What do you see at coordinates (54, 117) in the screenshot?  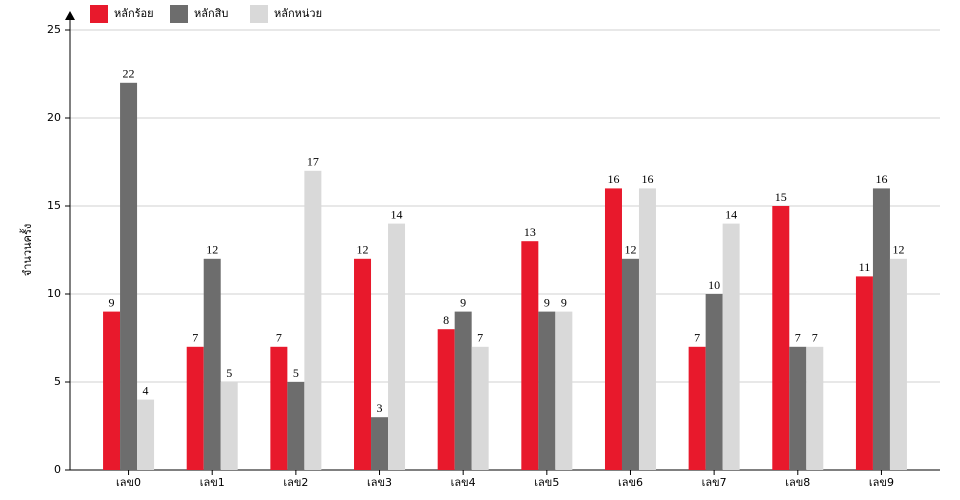 I see `y-tick-label: 20` at bounding box center [54, 117].